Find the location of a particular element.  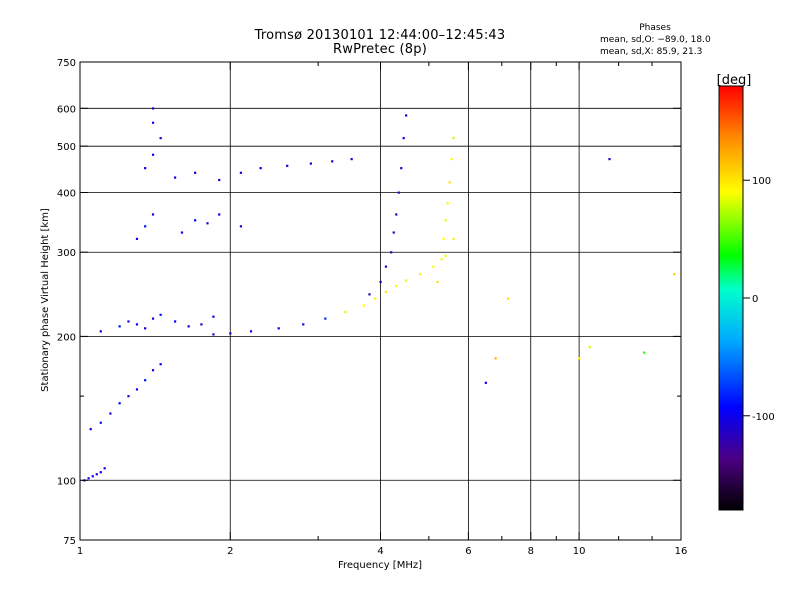

x-tick-label: 16 is located at coordinates (681, 551).